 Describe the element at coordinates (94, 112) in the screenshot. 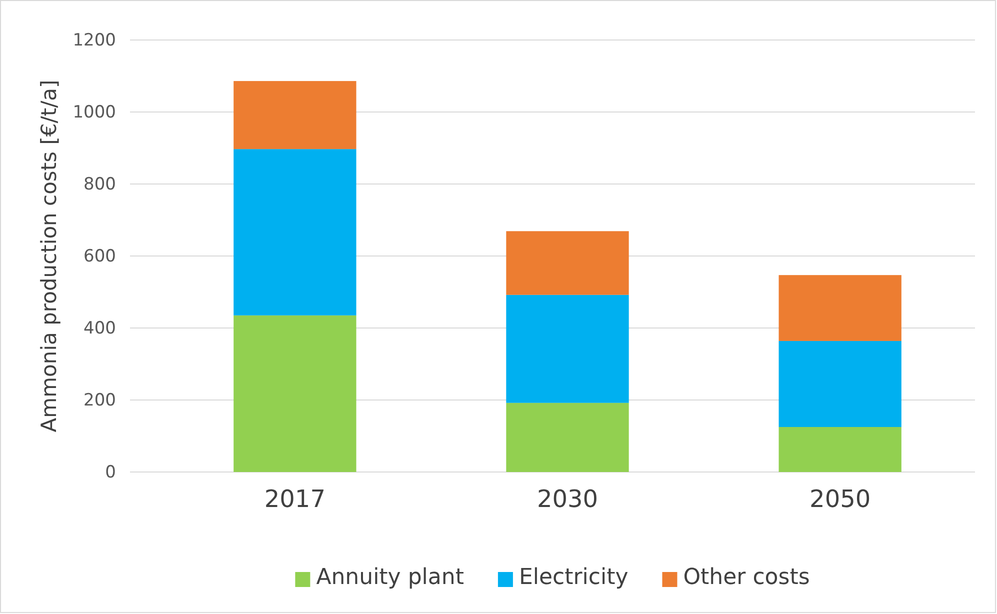

I see `y-tick-label: 1000` at that location.